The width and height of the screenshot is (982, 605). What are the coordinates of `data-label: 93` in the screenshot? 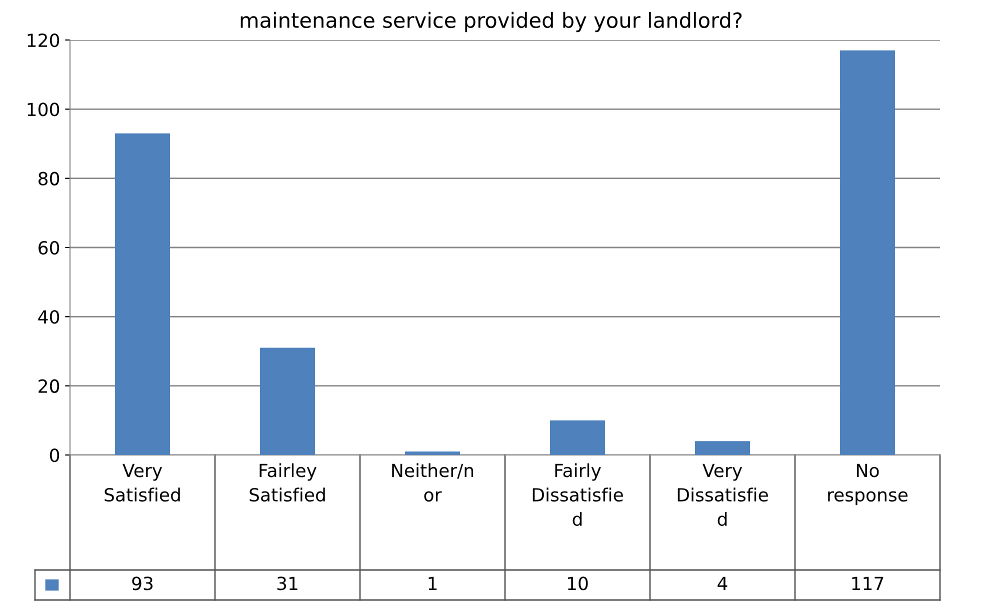 It's located at (142, 583).